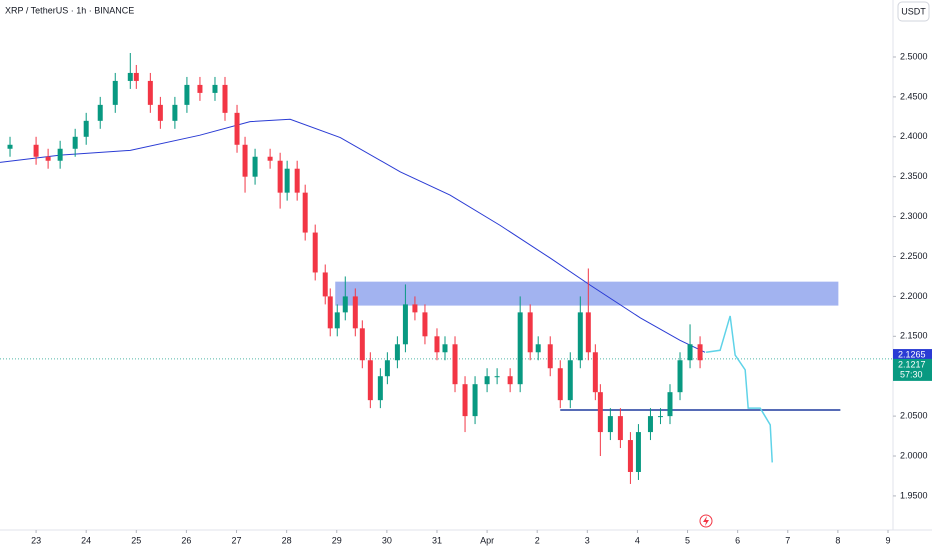  I want to click on y-tick-label: 2.4500, so click(914, 96).